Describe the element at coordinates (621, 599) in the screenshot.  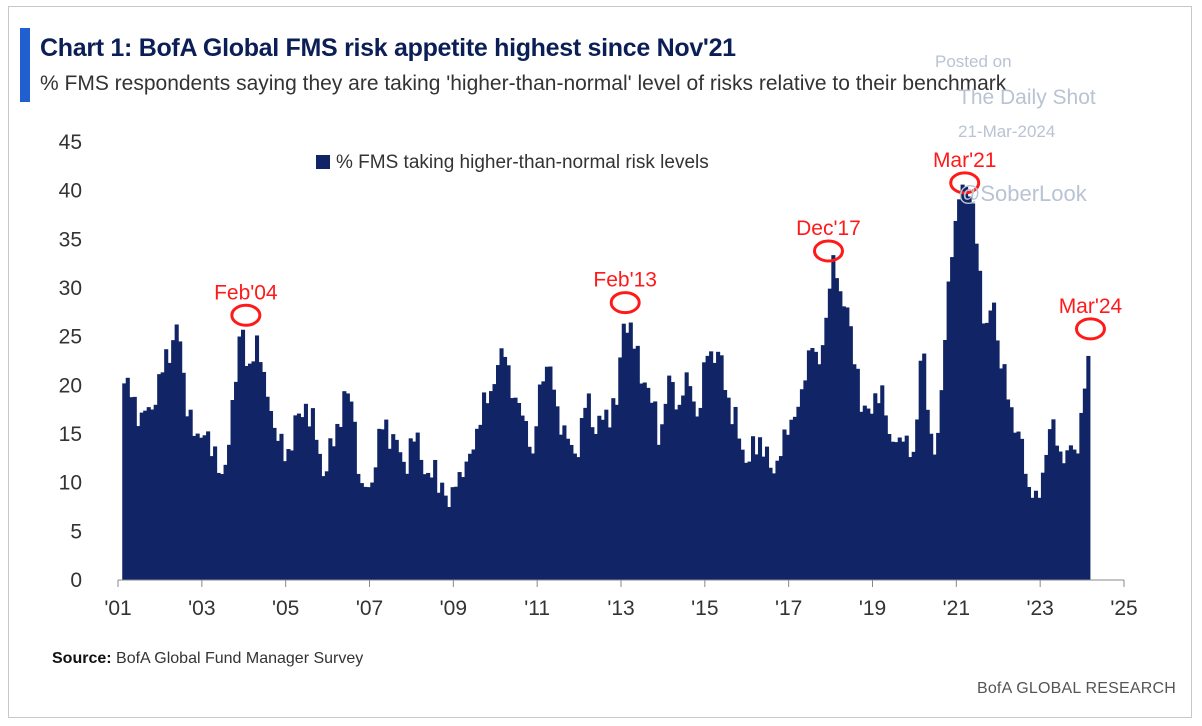
I see `x-axis: '01 '03 '05 '07 '09 '11 '13 '15 '17 '19 '21 '23 '25` at that location.